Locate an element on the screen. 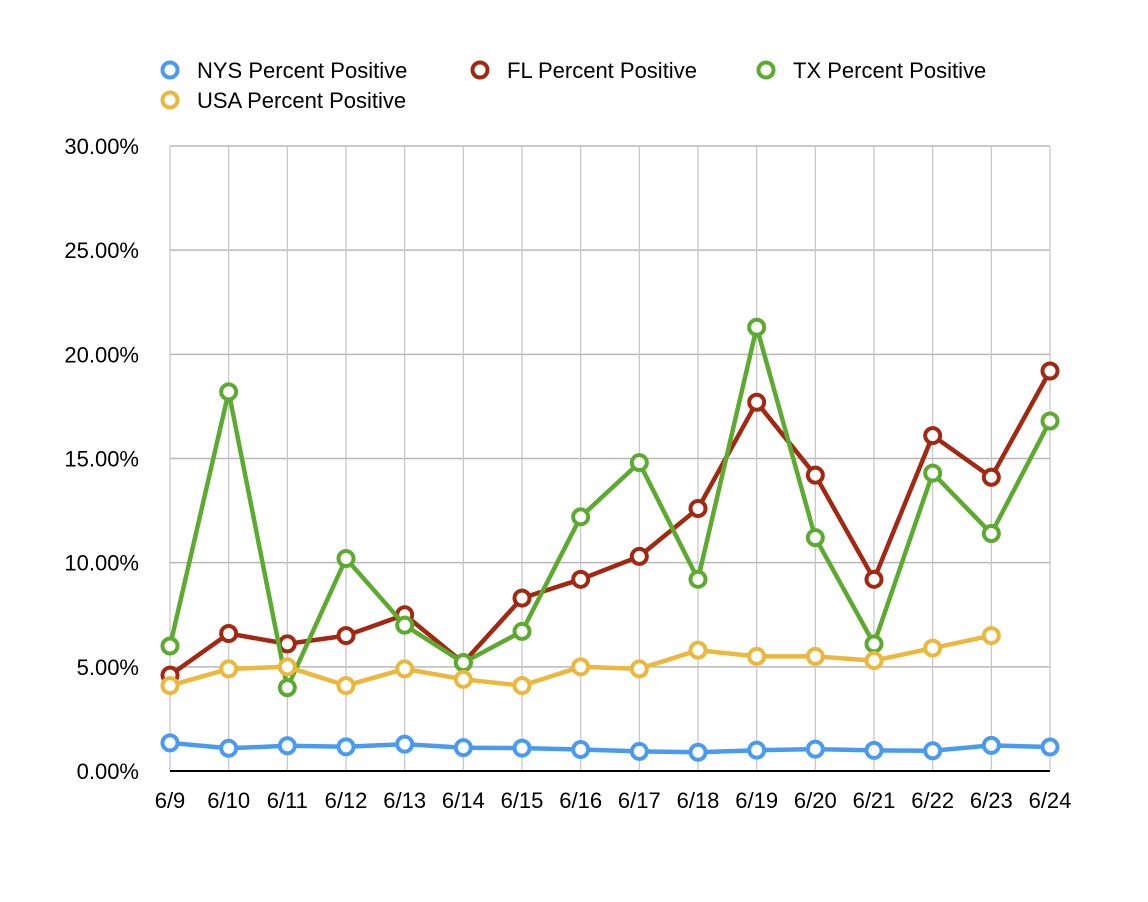 This screenshot has height=902, width=1148. data-point: USA Percent Positive 6/19: 5.5% is located at coordinates (757, 656).